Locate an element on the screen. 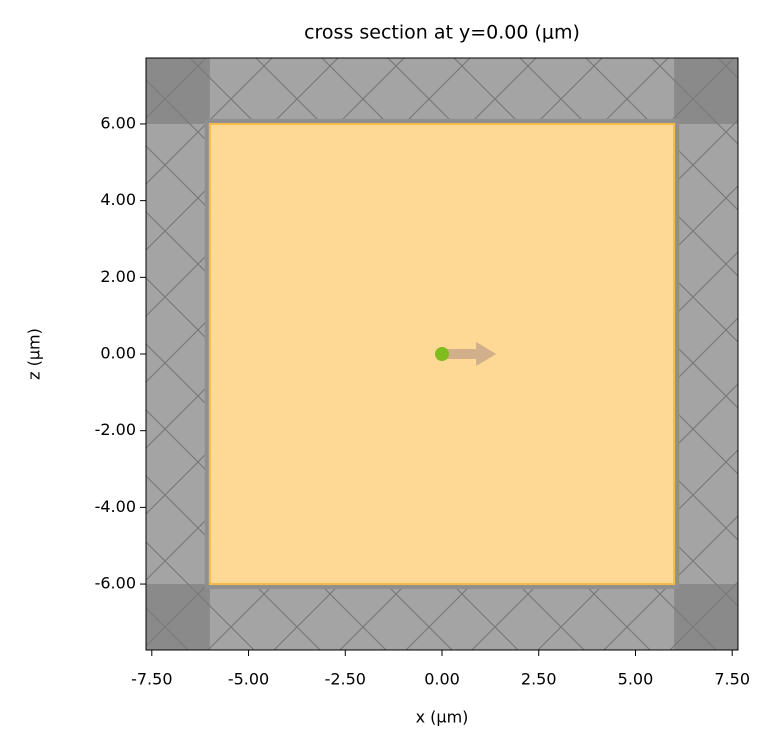  source-point is located at coordinates (442, 354).